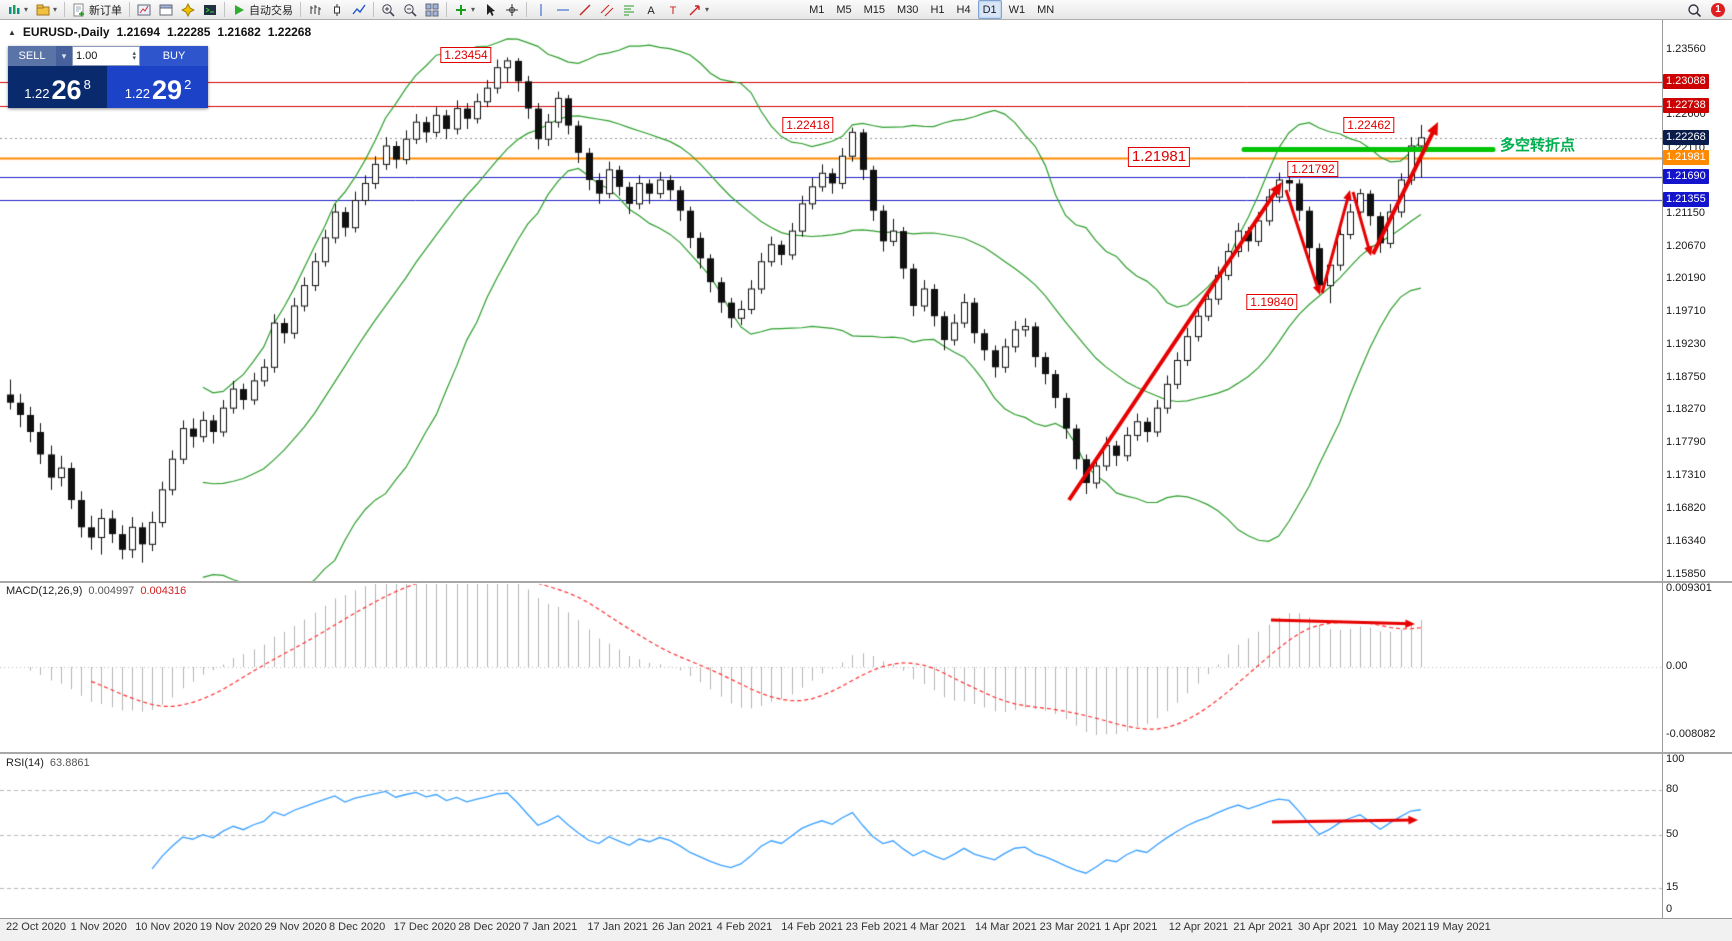  What do you see at coordinates (25, 763) in the screenshot?
I see `rsi-name: RSI(14)` at bounding box center [25, 763].